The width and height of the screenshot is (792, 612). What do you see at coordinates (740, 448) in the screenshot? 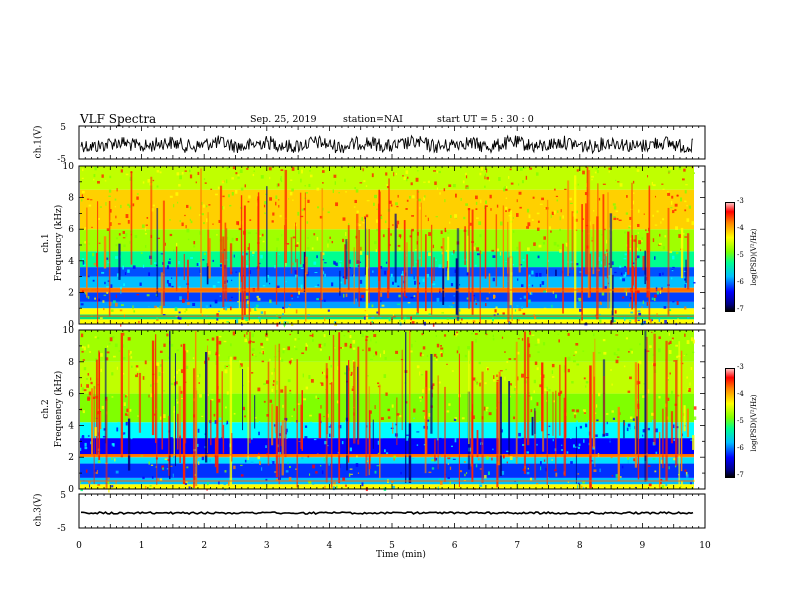
I see `ch2-cb-tick: -6` at bounding box center [740, 448].